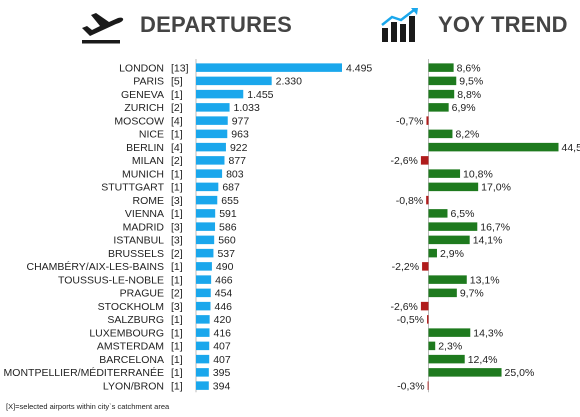 The height and width of the screenshot is (417, 580). What do you see at coordinates (410, 386) in the screenshot?
I see `yoy-value-label: -0,3%` at bounding box center [410, 386].